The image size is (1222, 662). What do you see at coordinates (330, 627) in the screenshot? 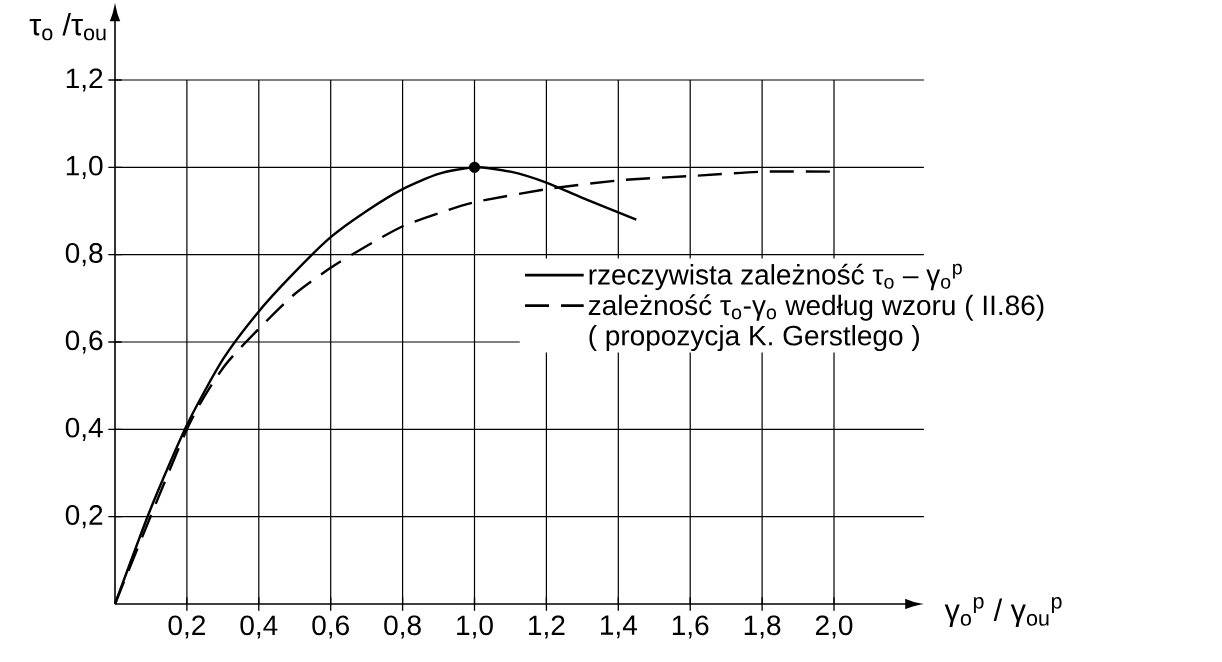
I see `x-tick-label: 0,6` at bounding box center [330, 627].